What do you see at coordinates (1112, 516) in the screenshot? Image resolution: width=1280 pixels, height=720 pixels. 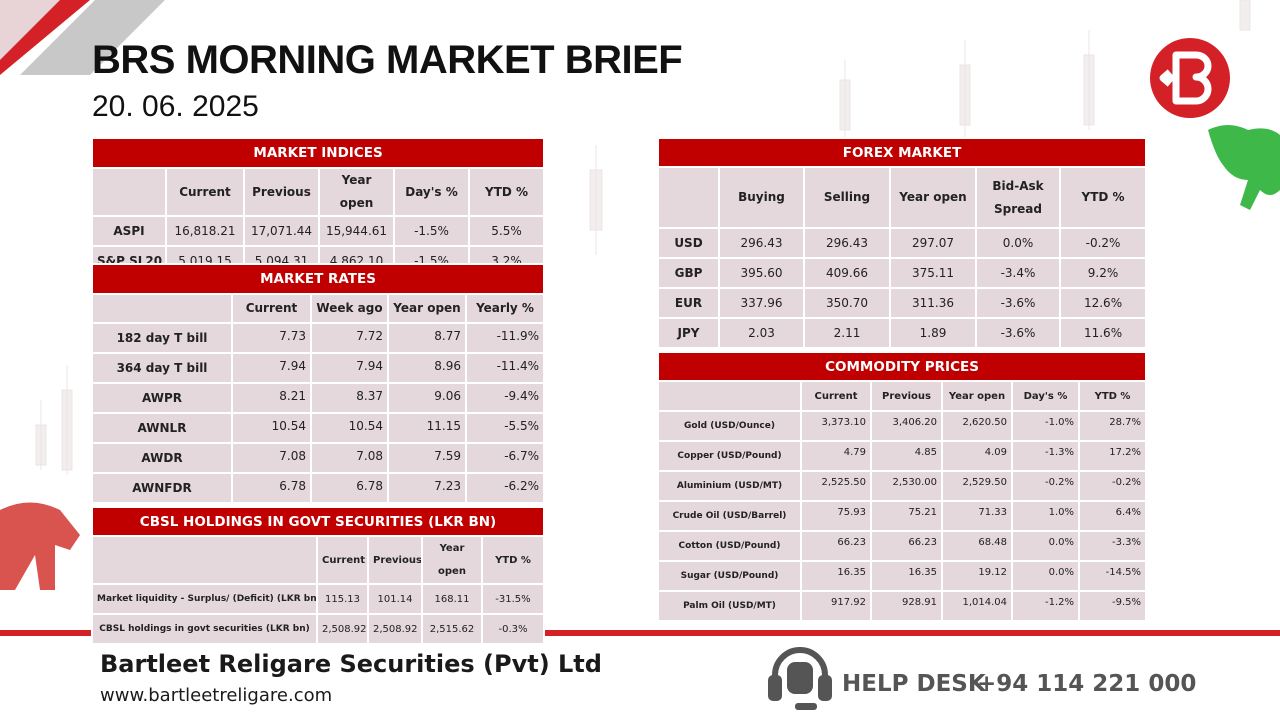 I see `value-cell: 6.4%` at bounding box center [1112, 516].